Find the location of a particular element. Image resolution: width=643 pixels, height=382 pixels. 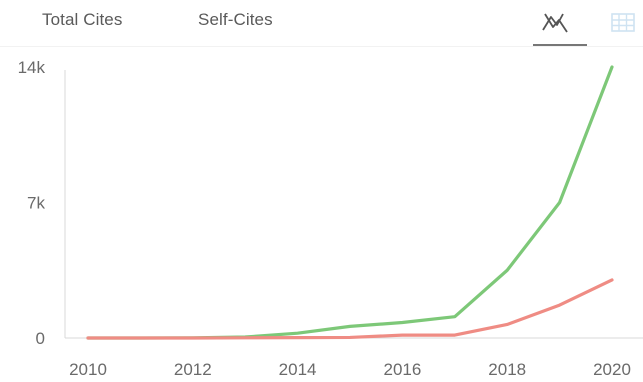

table-view-button is located at coordinates (624, 23).